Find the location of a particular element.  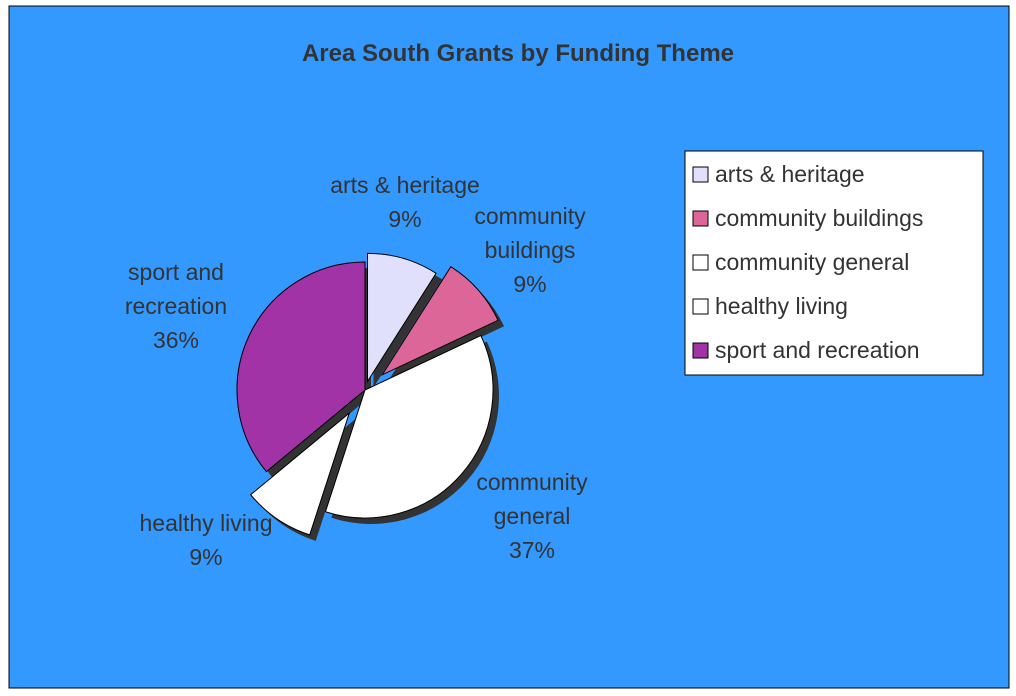

slice-label-line: general is located at coordinates (532, 516).